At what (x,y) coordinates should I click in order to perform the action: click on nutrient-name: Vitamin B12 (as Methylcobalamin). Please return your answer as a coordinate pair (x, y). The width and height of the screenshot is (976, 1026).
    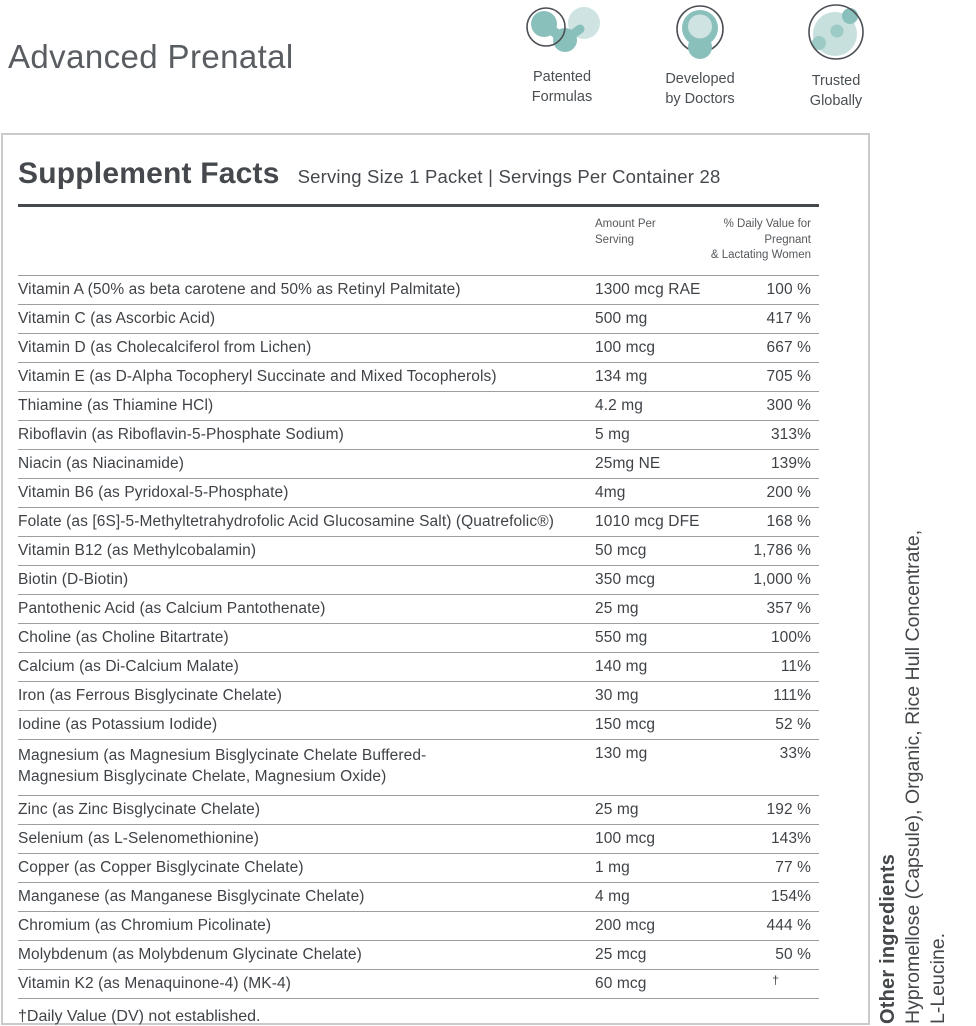
    Looking at the image, I should click on (137, 550).